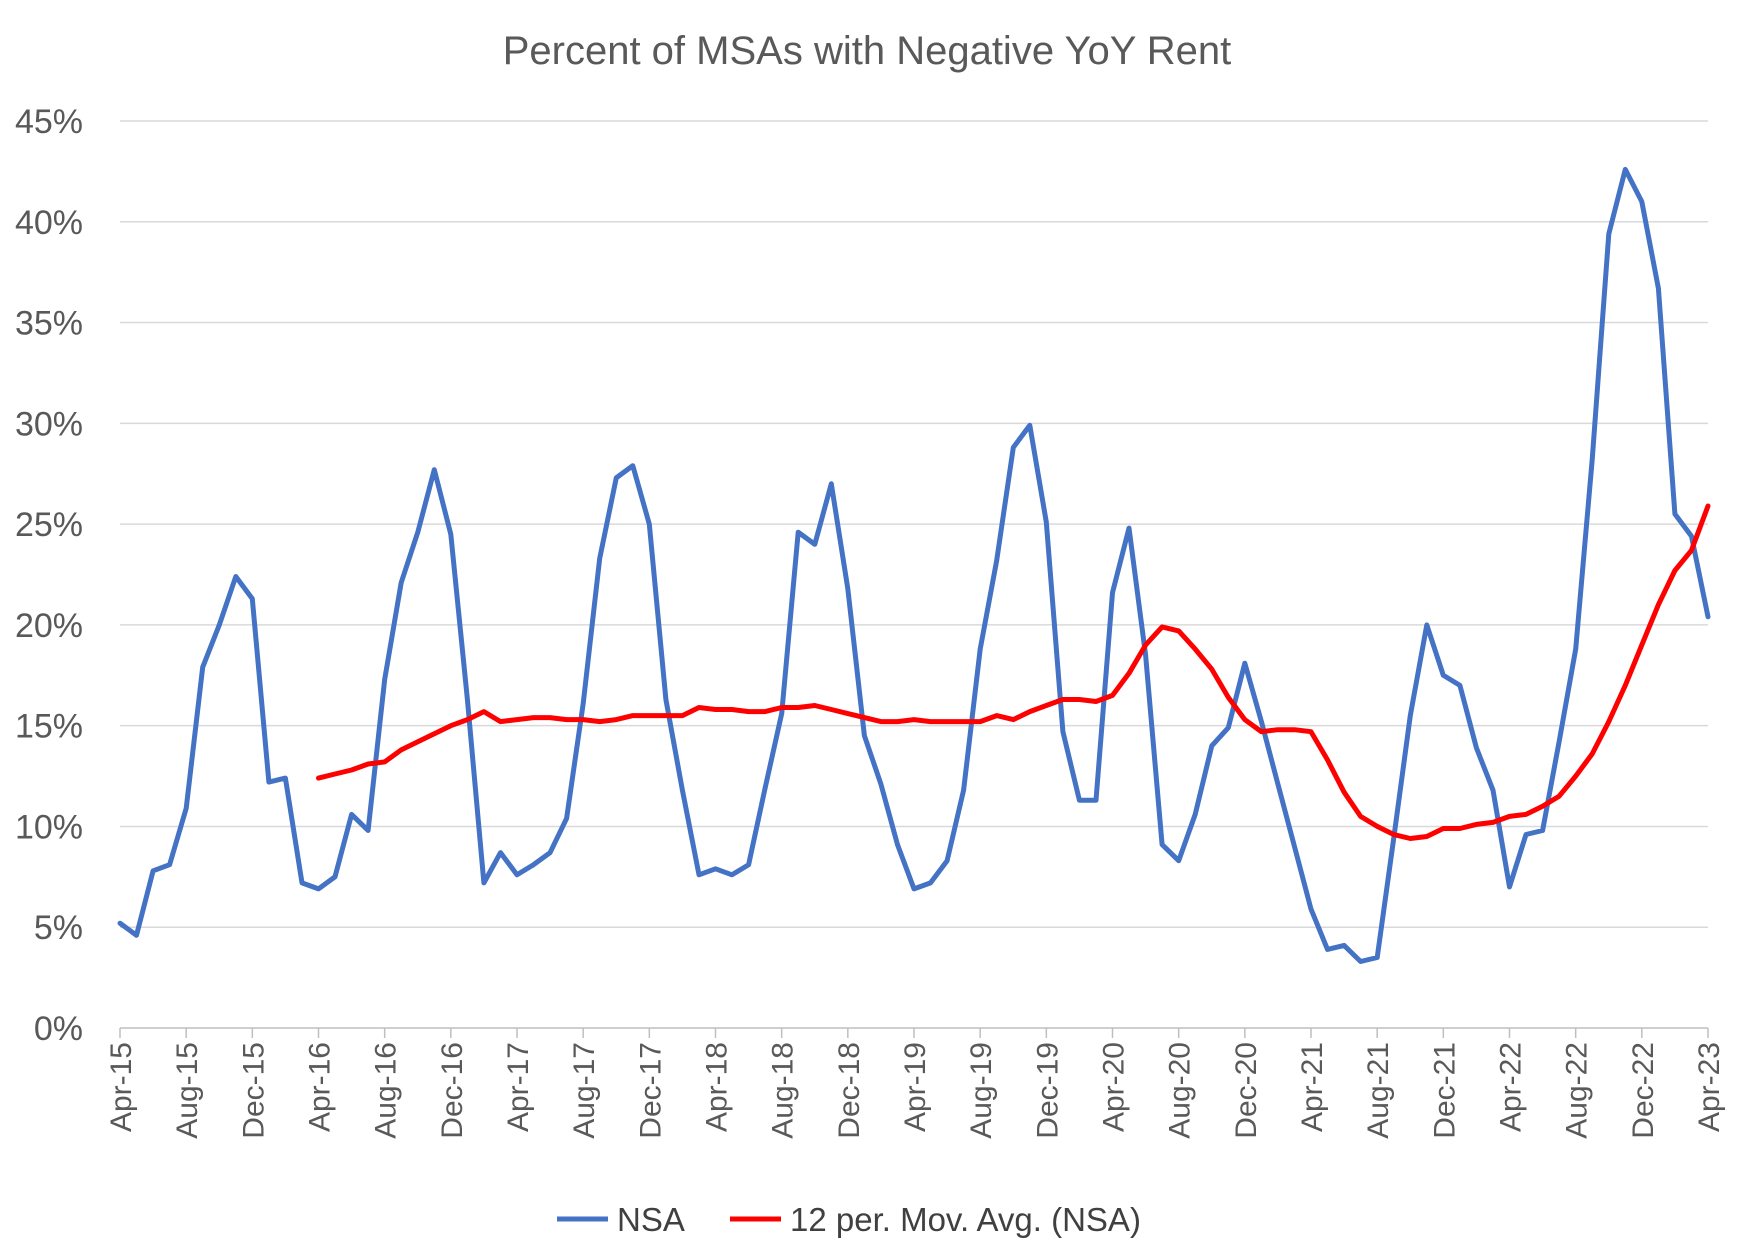 Image resolution: width=1742 pixels, height=1260 pixels. What do you see at coordinates (915, 1087) in the screenshot?
I see `x-tick-label: Apr-19` at bounding box center [915, 1087].